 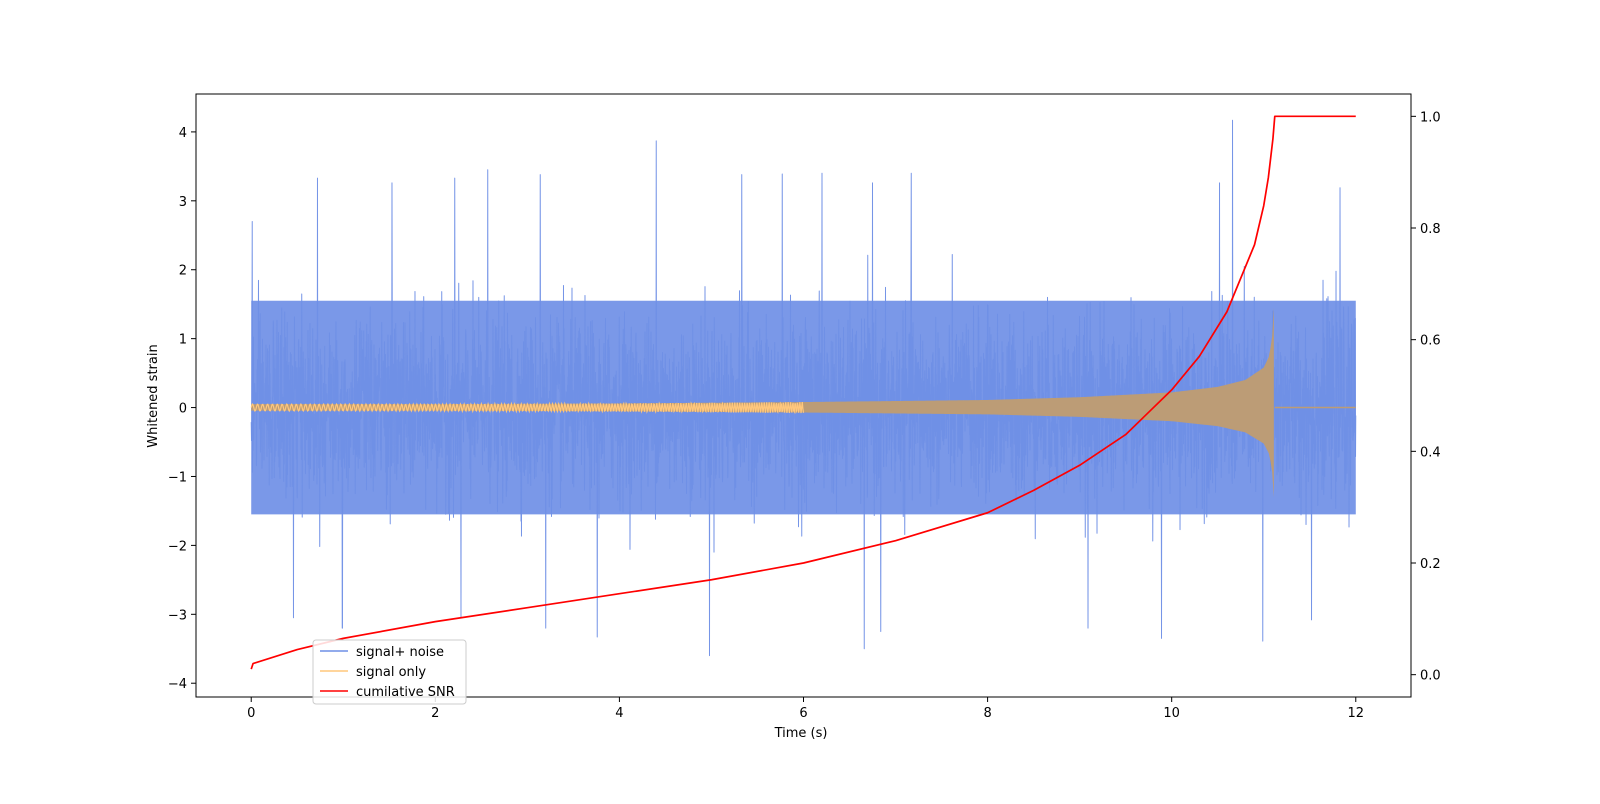 I want to click on y-right-tick-label: 0.4, so click(x=1430, y=452).